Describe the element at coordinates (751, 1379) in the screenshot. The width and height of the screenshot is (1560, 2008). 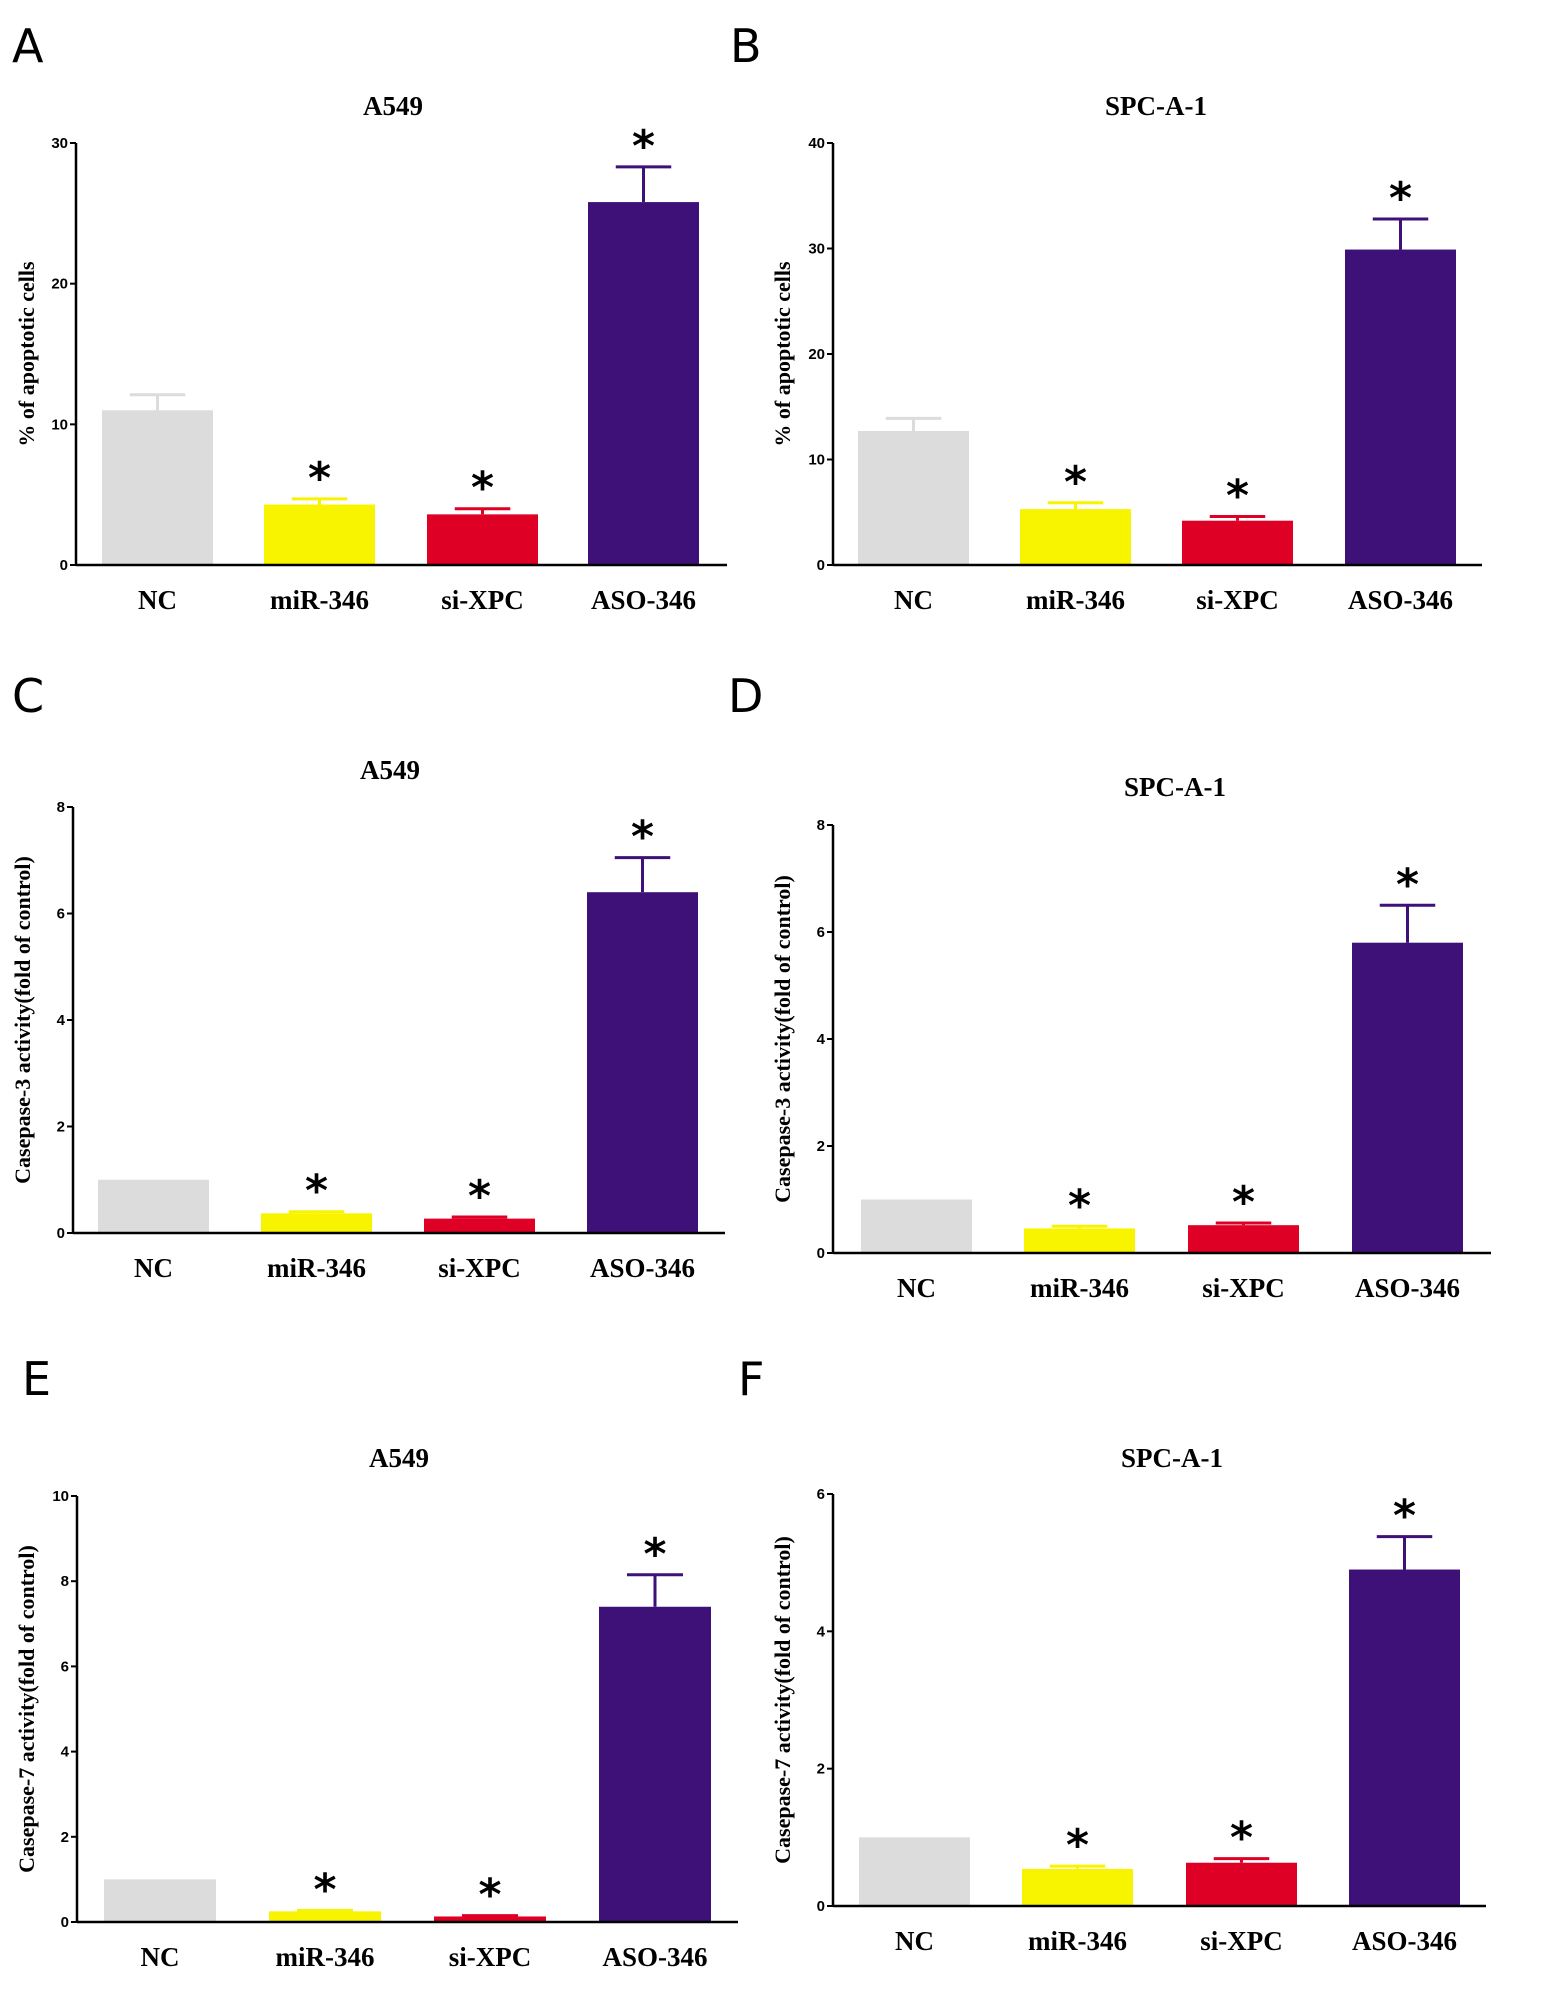
I see `panel-letter: F` at that location.